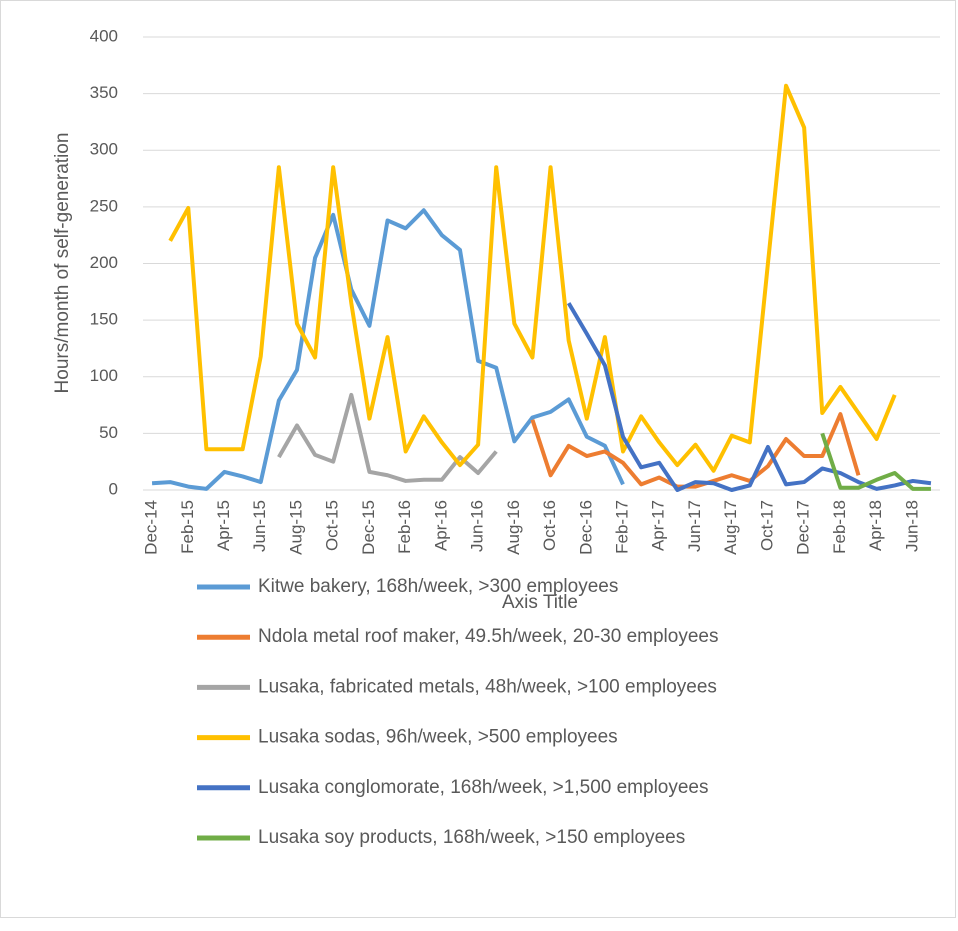 The image size is (958, 931). I want to click on x-tick-label: Dec-15, so click(368, 527).